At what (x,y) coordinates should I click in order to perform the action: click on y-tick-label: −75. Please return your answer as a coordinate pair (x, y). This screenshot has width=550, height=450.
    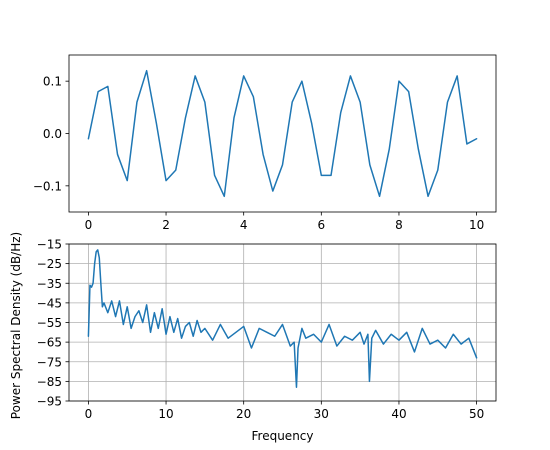
    Looking at the image, I should click on (49, 362).